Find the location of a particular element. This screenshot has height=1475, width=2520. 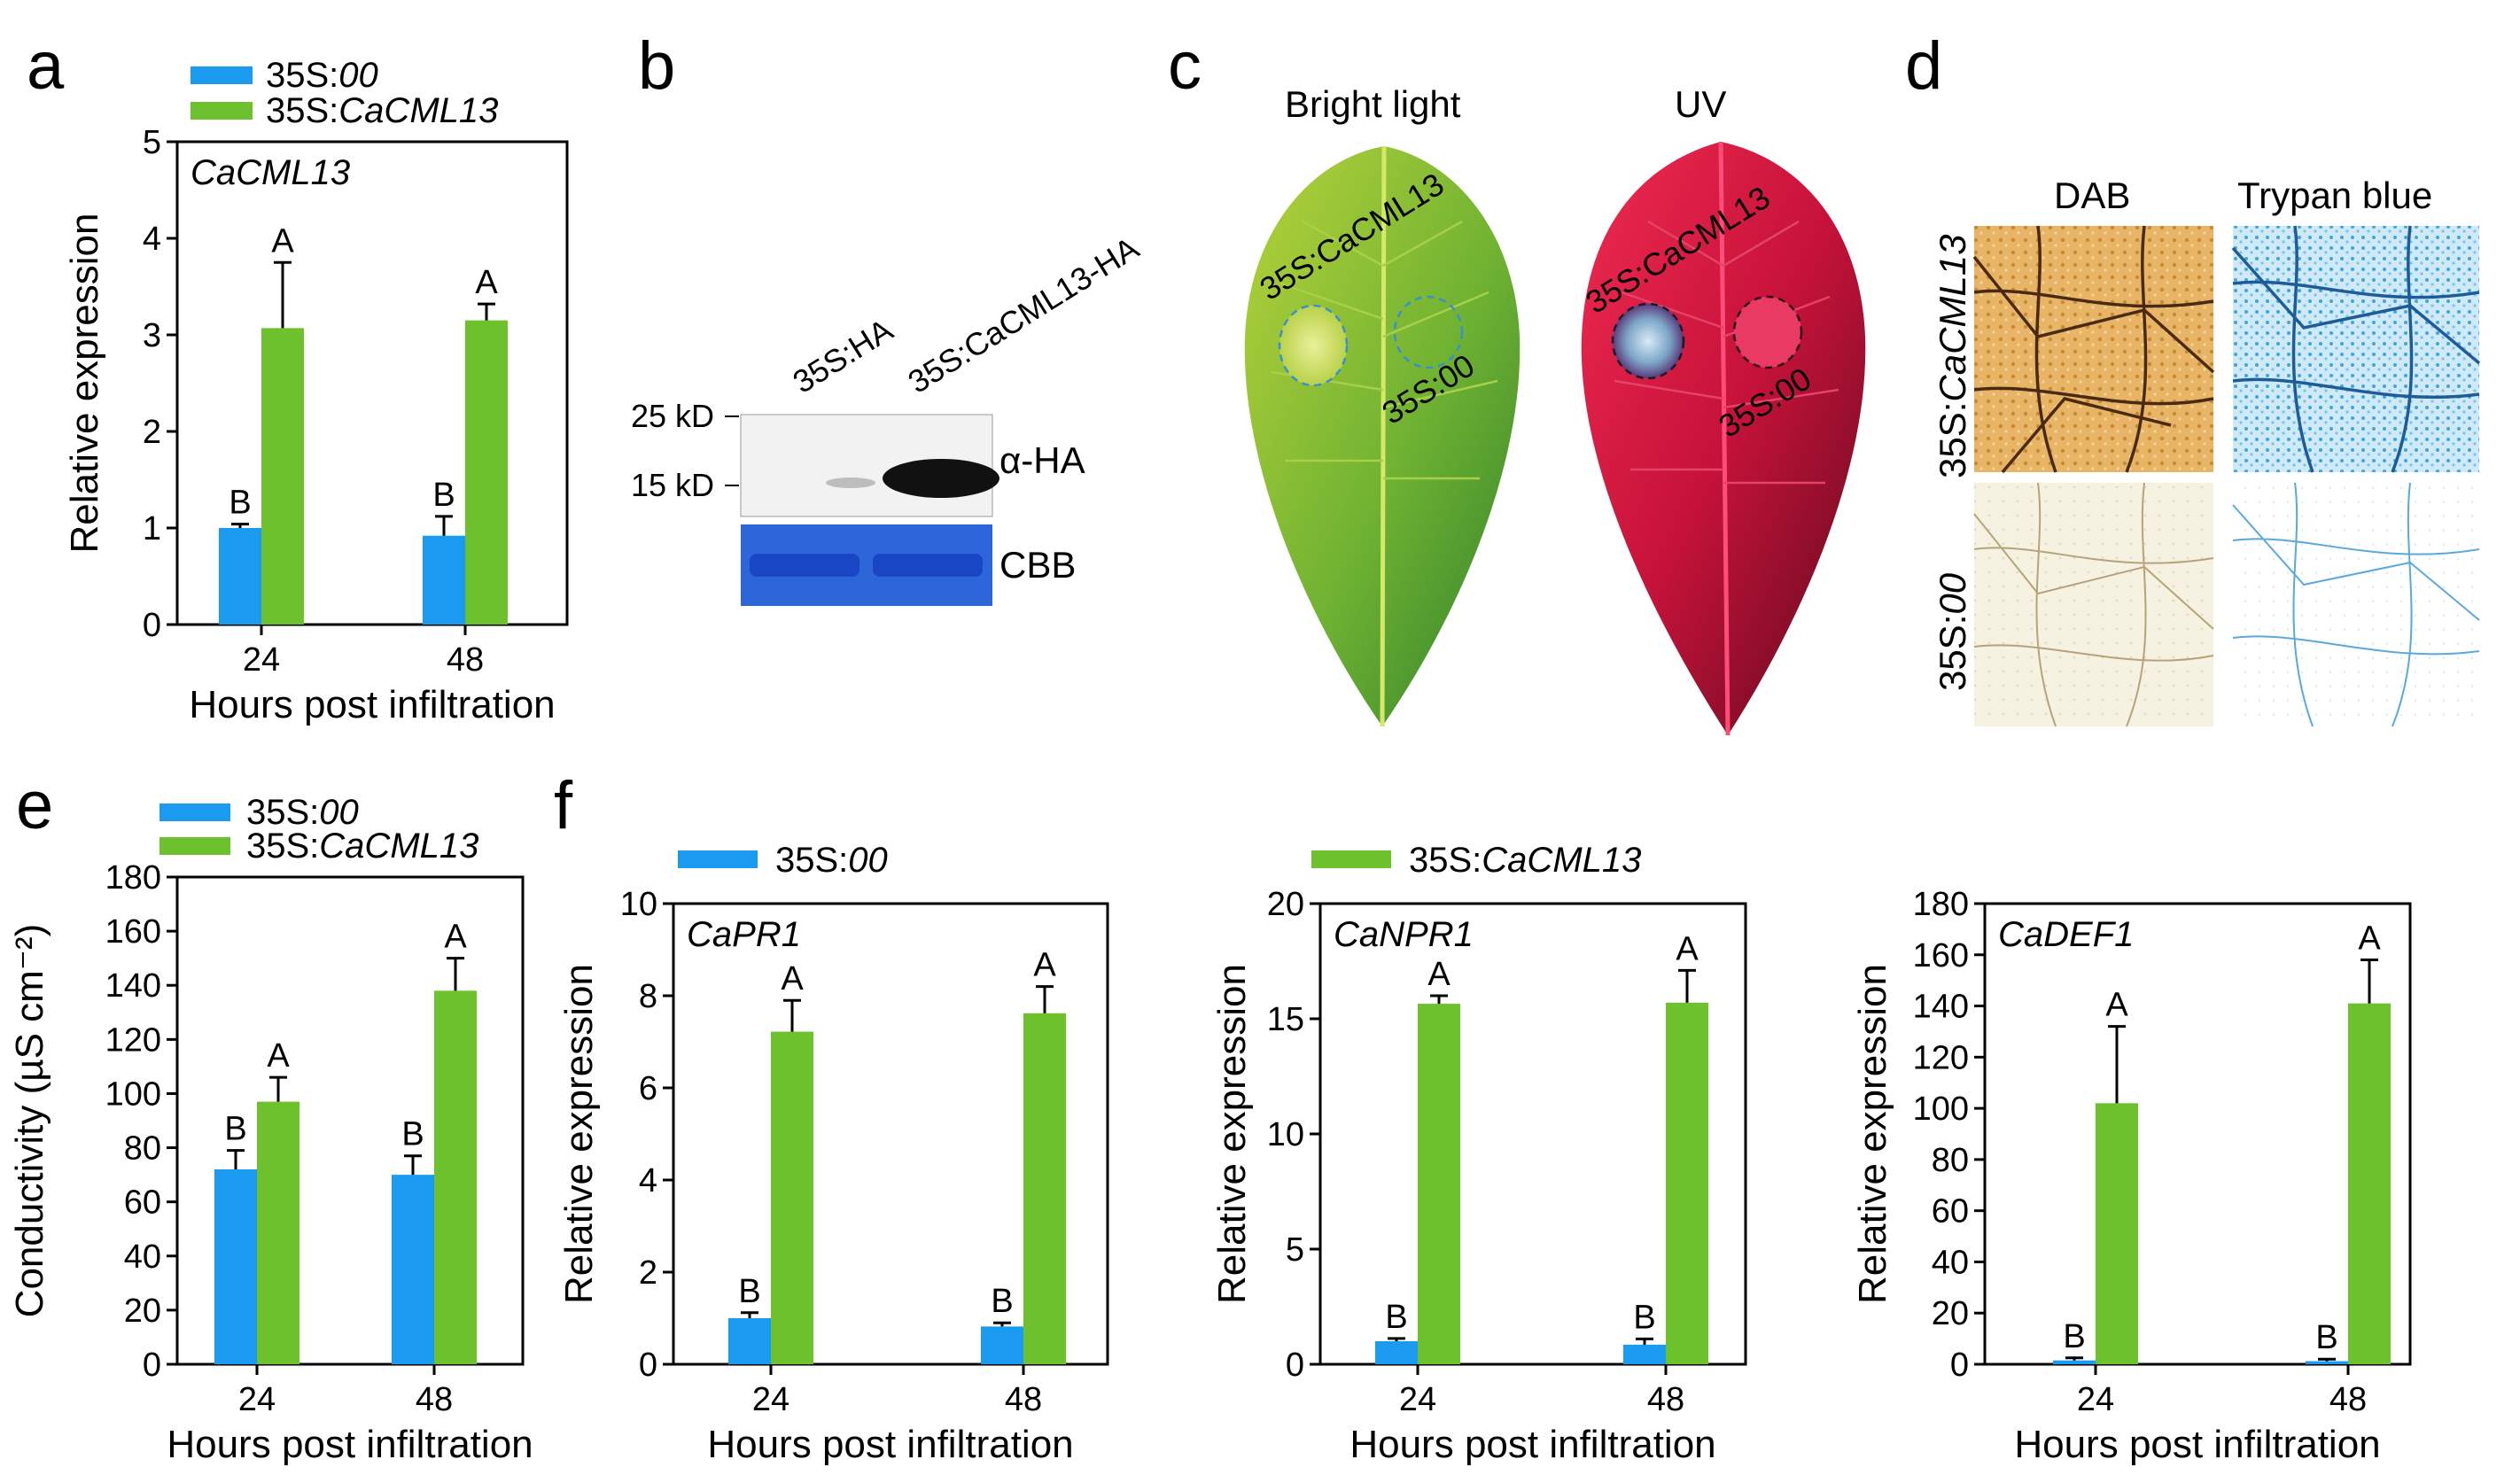

chart-a-ylabel: Relative expression is located at coordinates (84, 383).